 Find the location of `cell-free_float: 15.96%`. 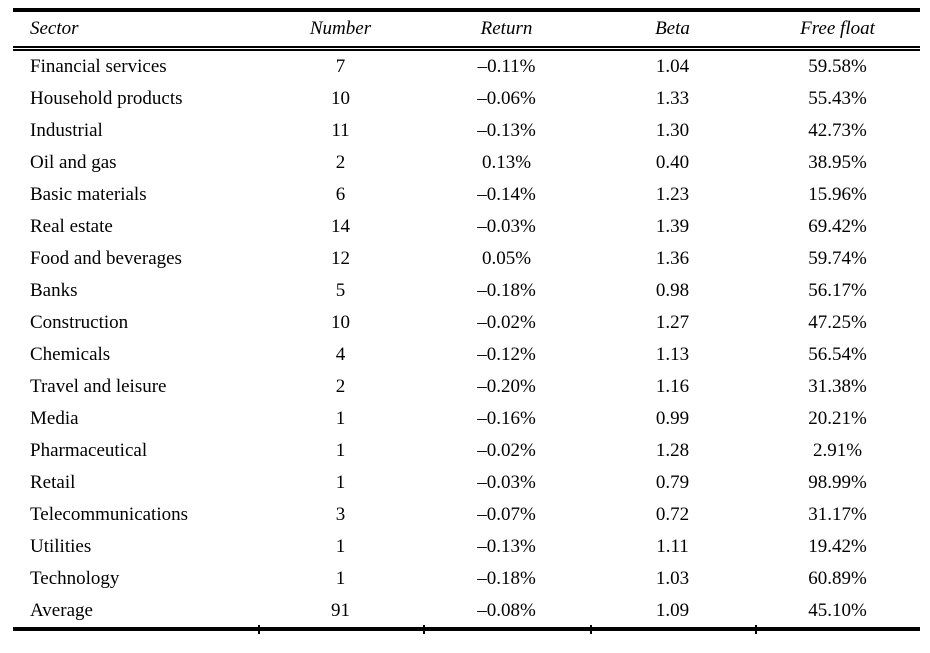

cell-free_float: 15.96% is located at coordinates (837, 194).